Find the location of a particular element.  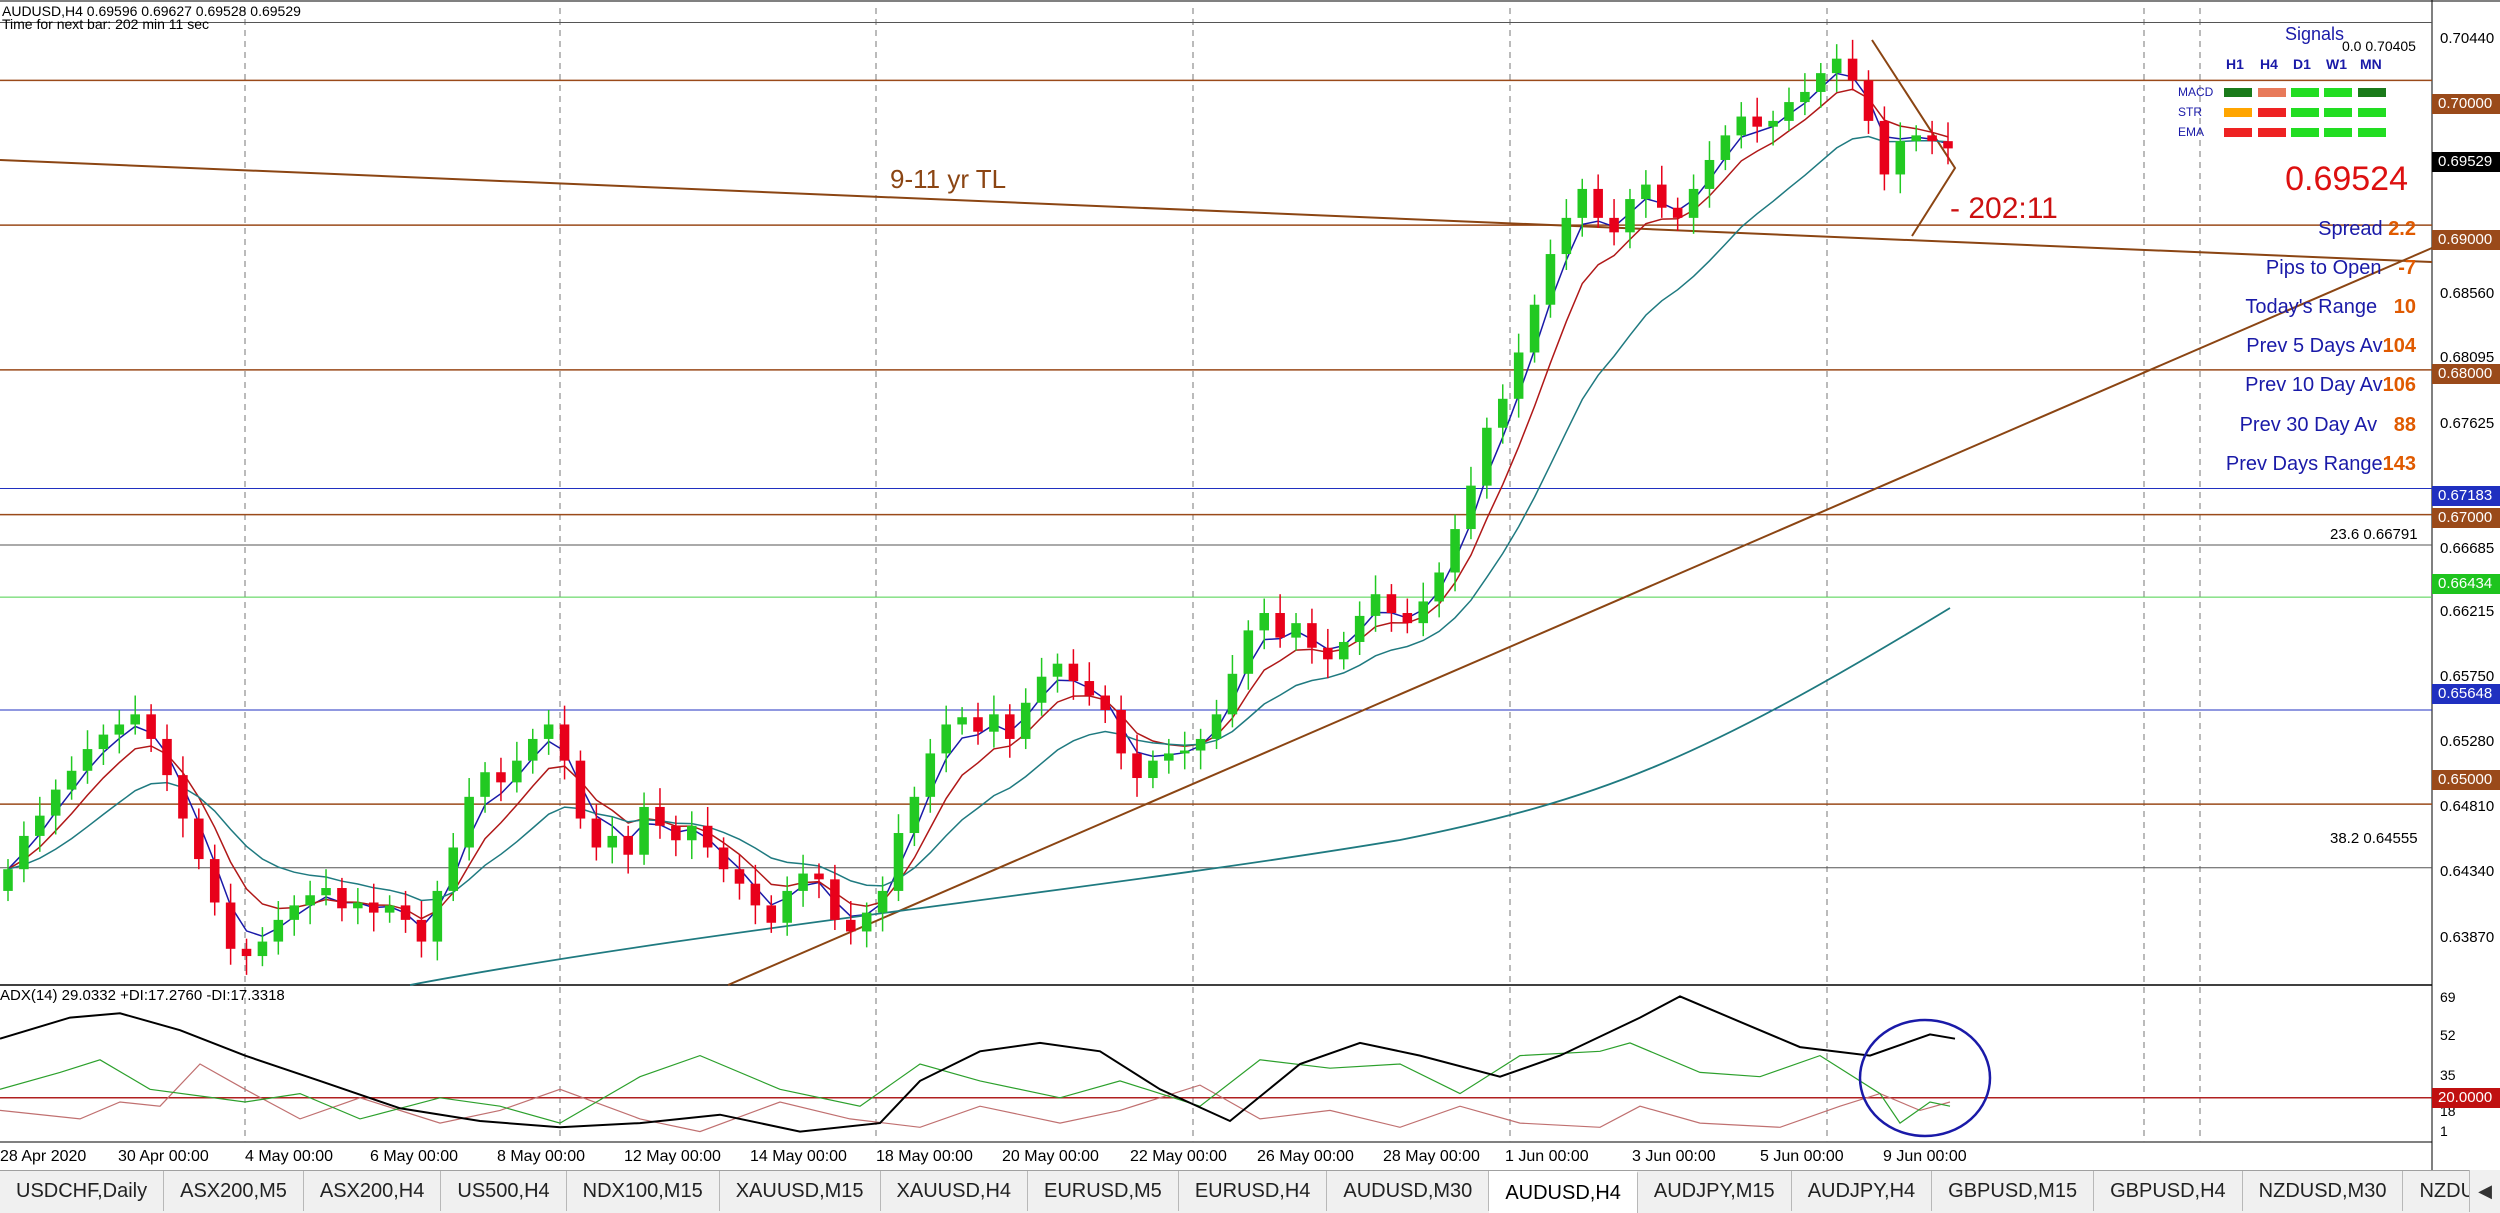

price-tick: 0.68560 is located at coordinates (2467, 293).